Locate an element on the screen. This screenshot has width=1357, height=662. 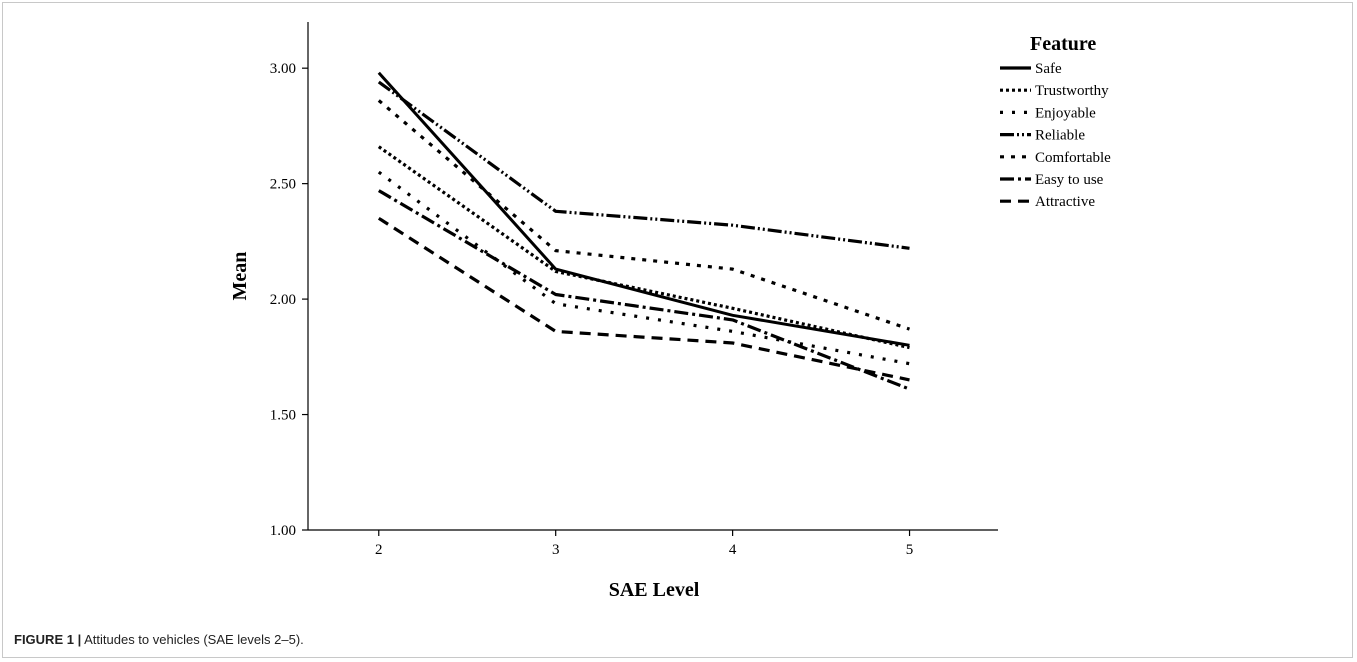
x-tick-label: 2 is located at coordinates (379, 550).